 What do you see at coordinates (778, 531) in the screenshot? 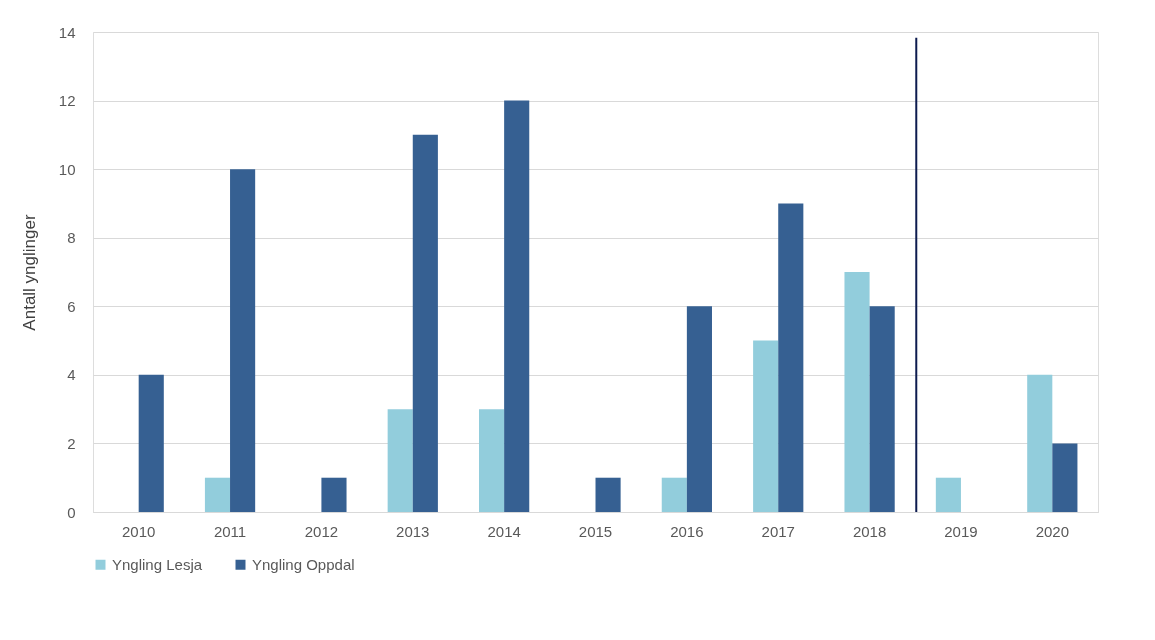
I see `x-tick-label: 2017` at bounding box center [778, 531].